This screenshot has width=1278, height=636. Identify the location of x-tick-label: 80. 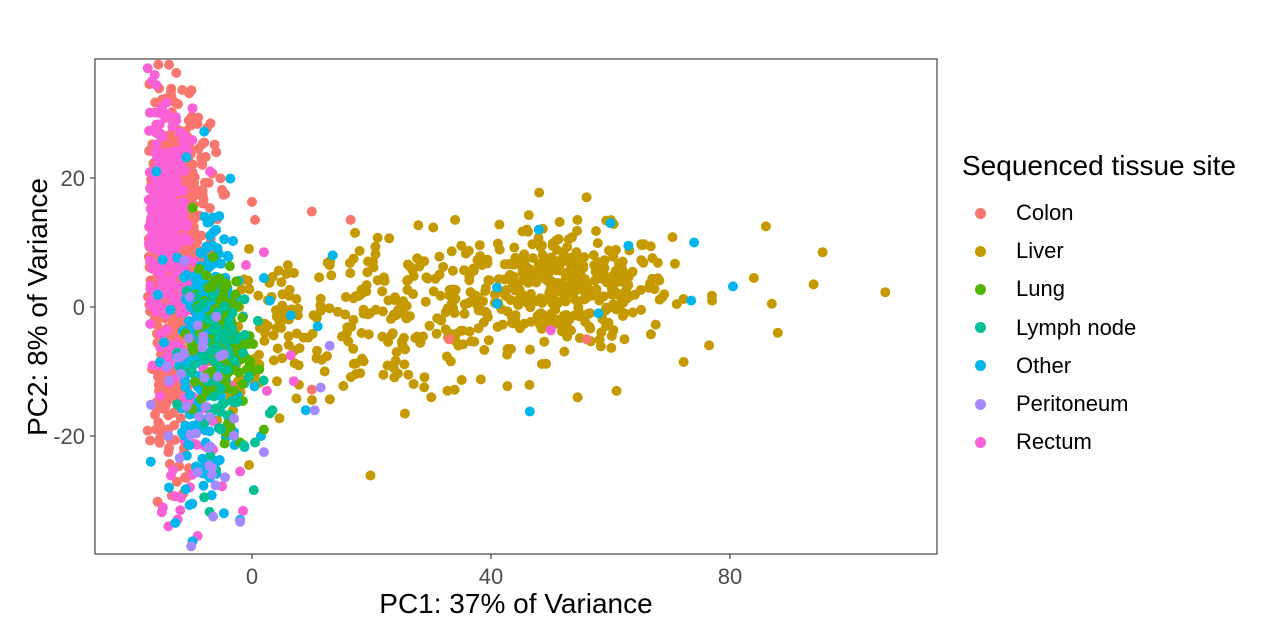
(730, 576).